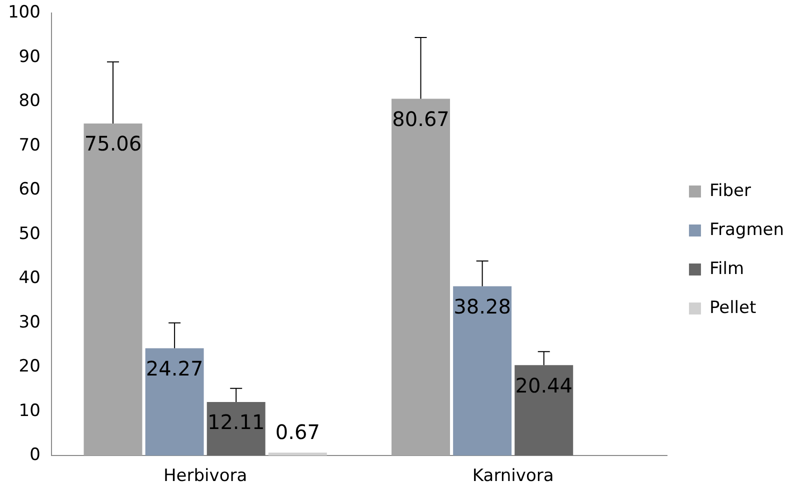 The height and width of the screenshot is (495, 804). Describe the element at coordinates (29, 145) in the screenshot. I see `y-tick-label: 70` at that location.